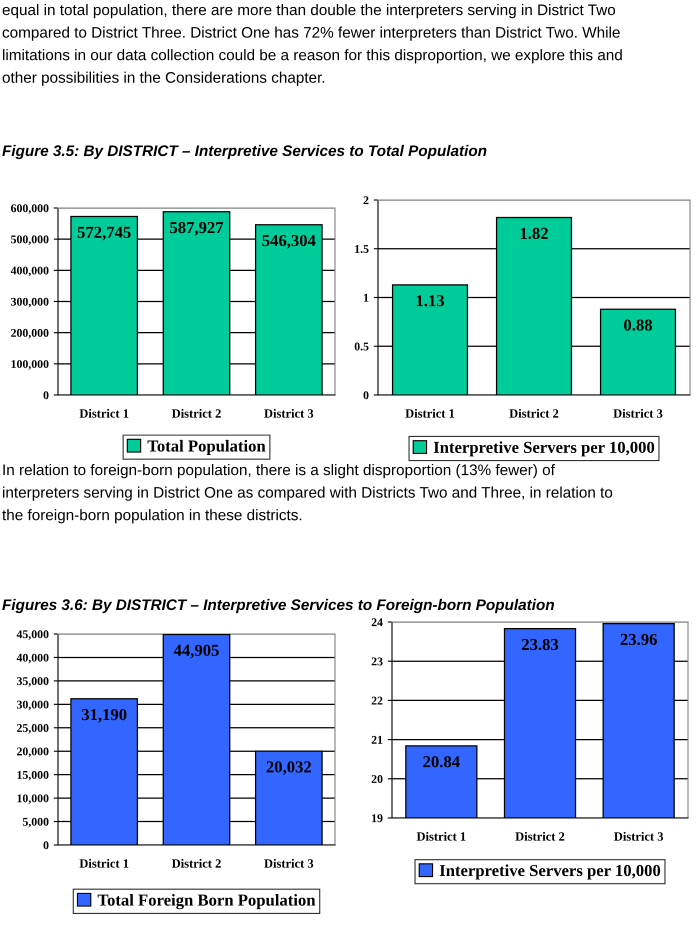 This screenshot has height=933, width=699. Describe the element at coordinates (33, 799) in the screenshot. I see `y-tick-label: 10,000` at that location.